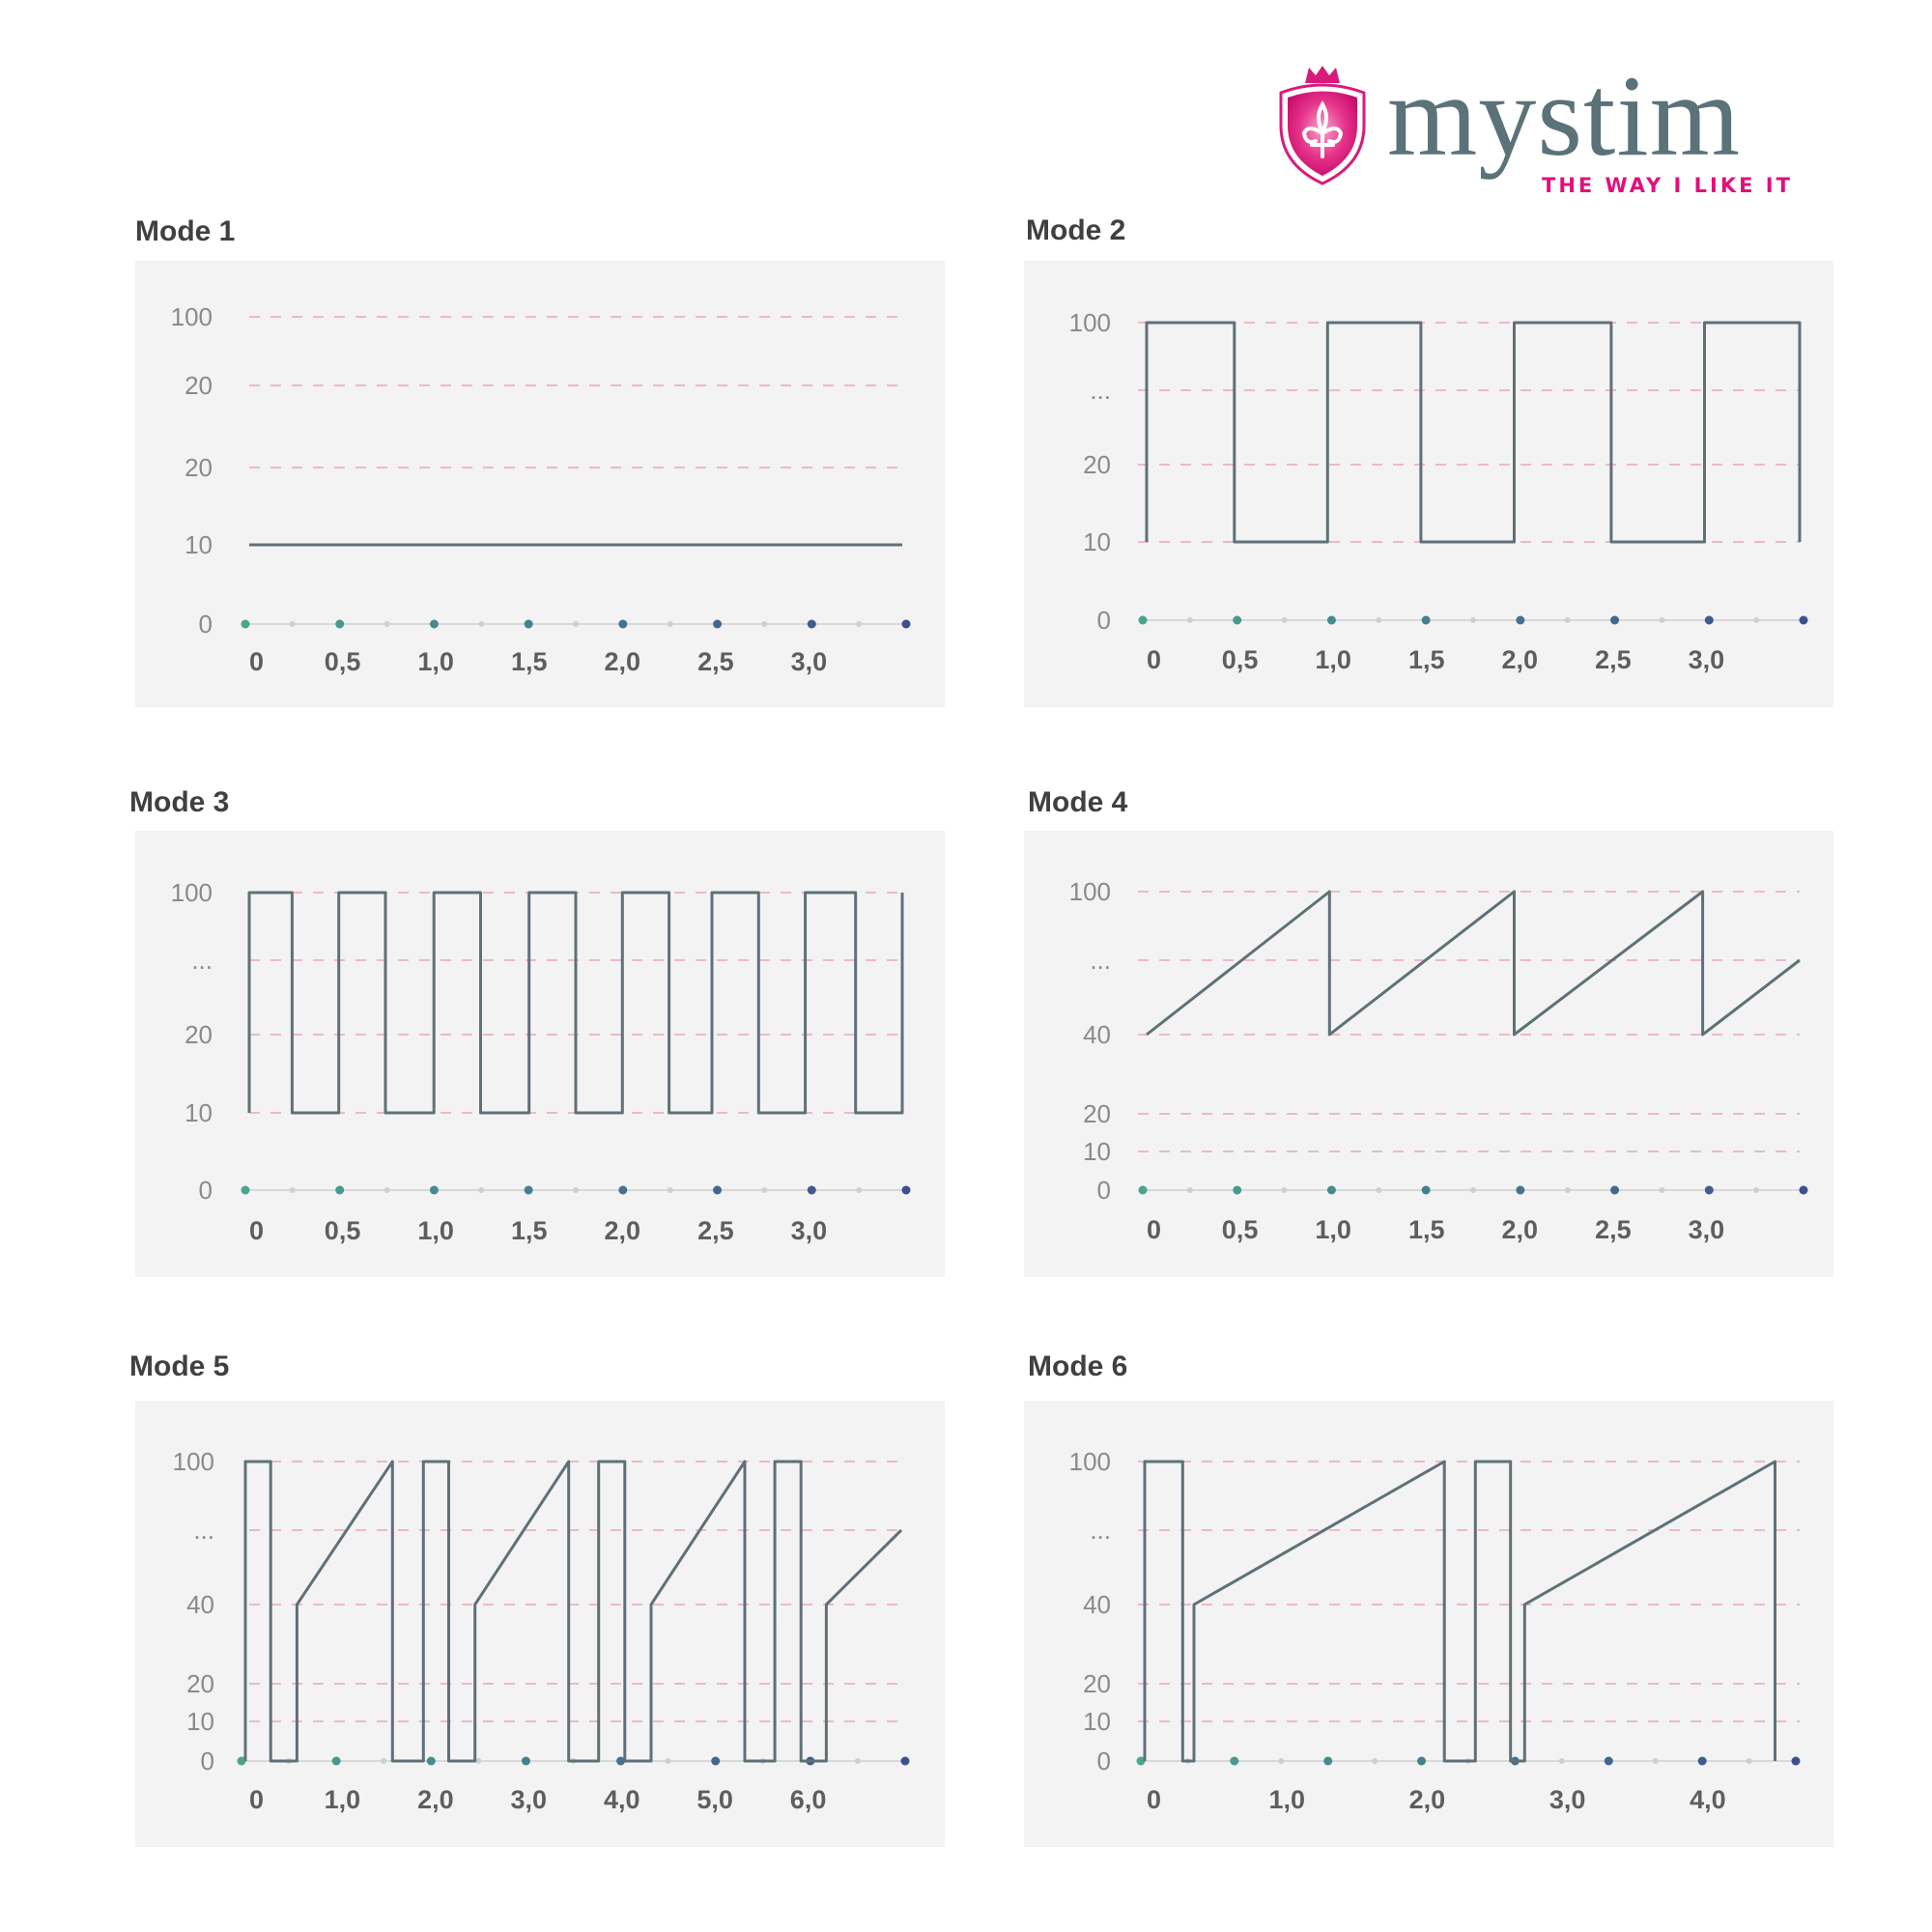 The height and width of the screenshot is (1932, 1932). Describe the element at coordinates (808, 1799) in the screenshot. I see `x-tick-label: 6,0` at that location.